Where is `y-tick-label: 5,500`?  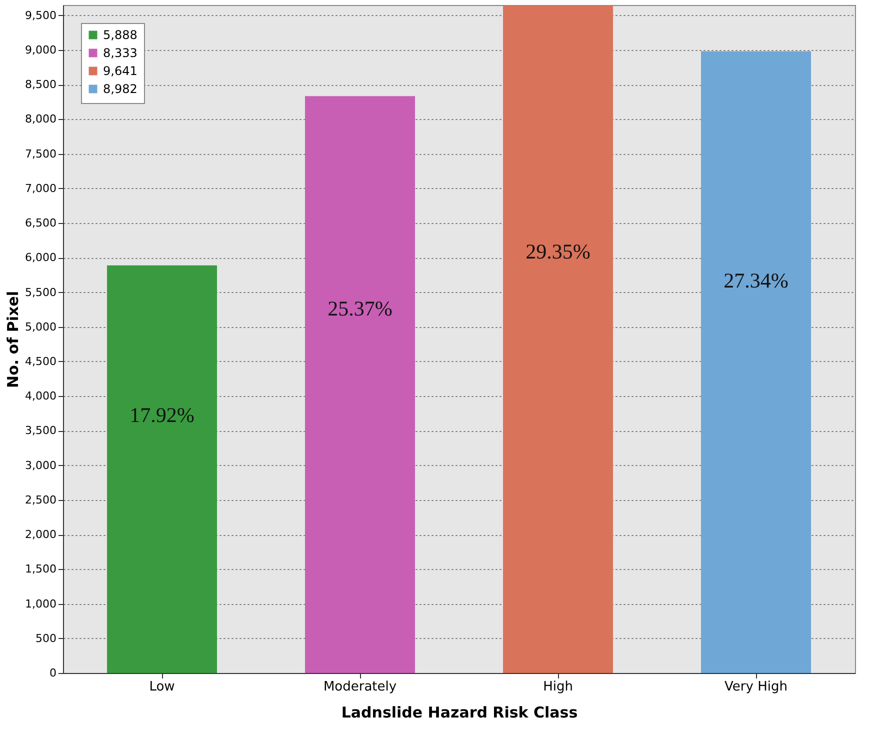
y-tick-label: 5,500 is located at coordinates (40, 292).